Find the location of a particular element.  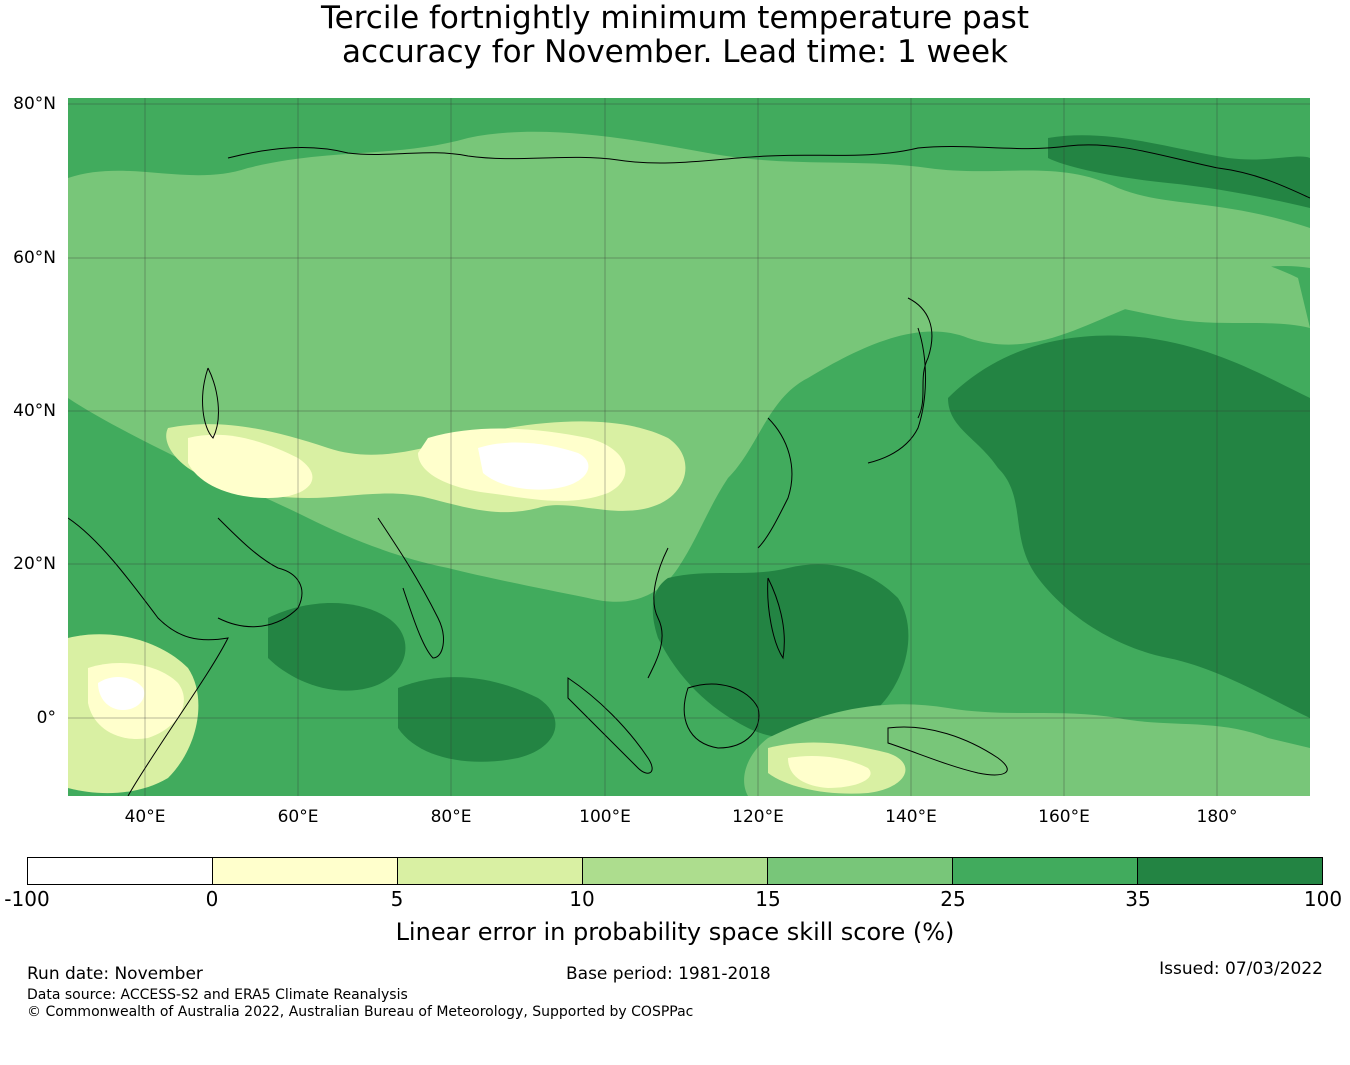

lon-tick-180: 180° is located at coordinates (1217, 817).